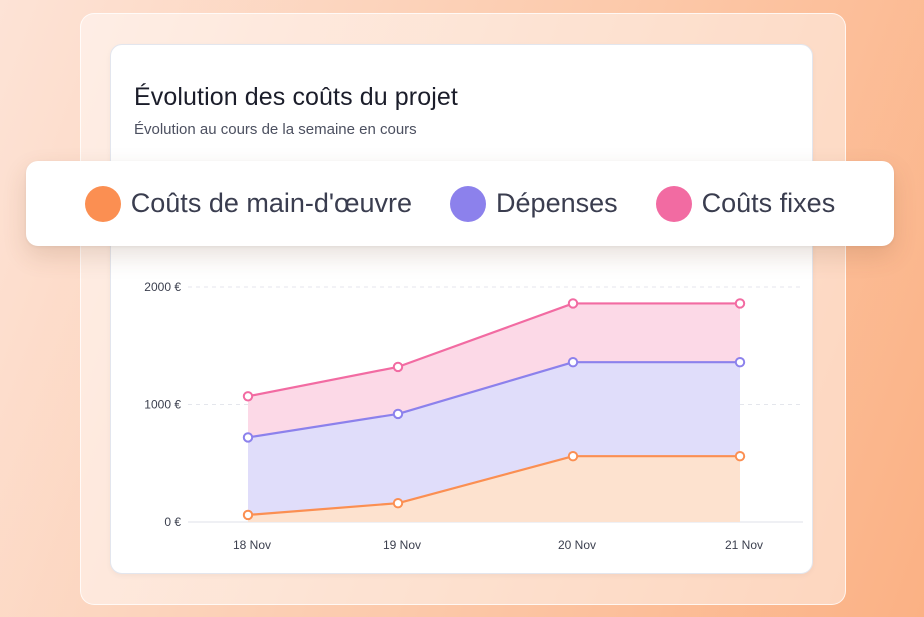 The image size is (924, 617). I want to click on legend-label-fixed: Coûts fixes, so click(768, 203).